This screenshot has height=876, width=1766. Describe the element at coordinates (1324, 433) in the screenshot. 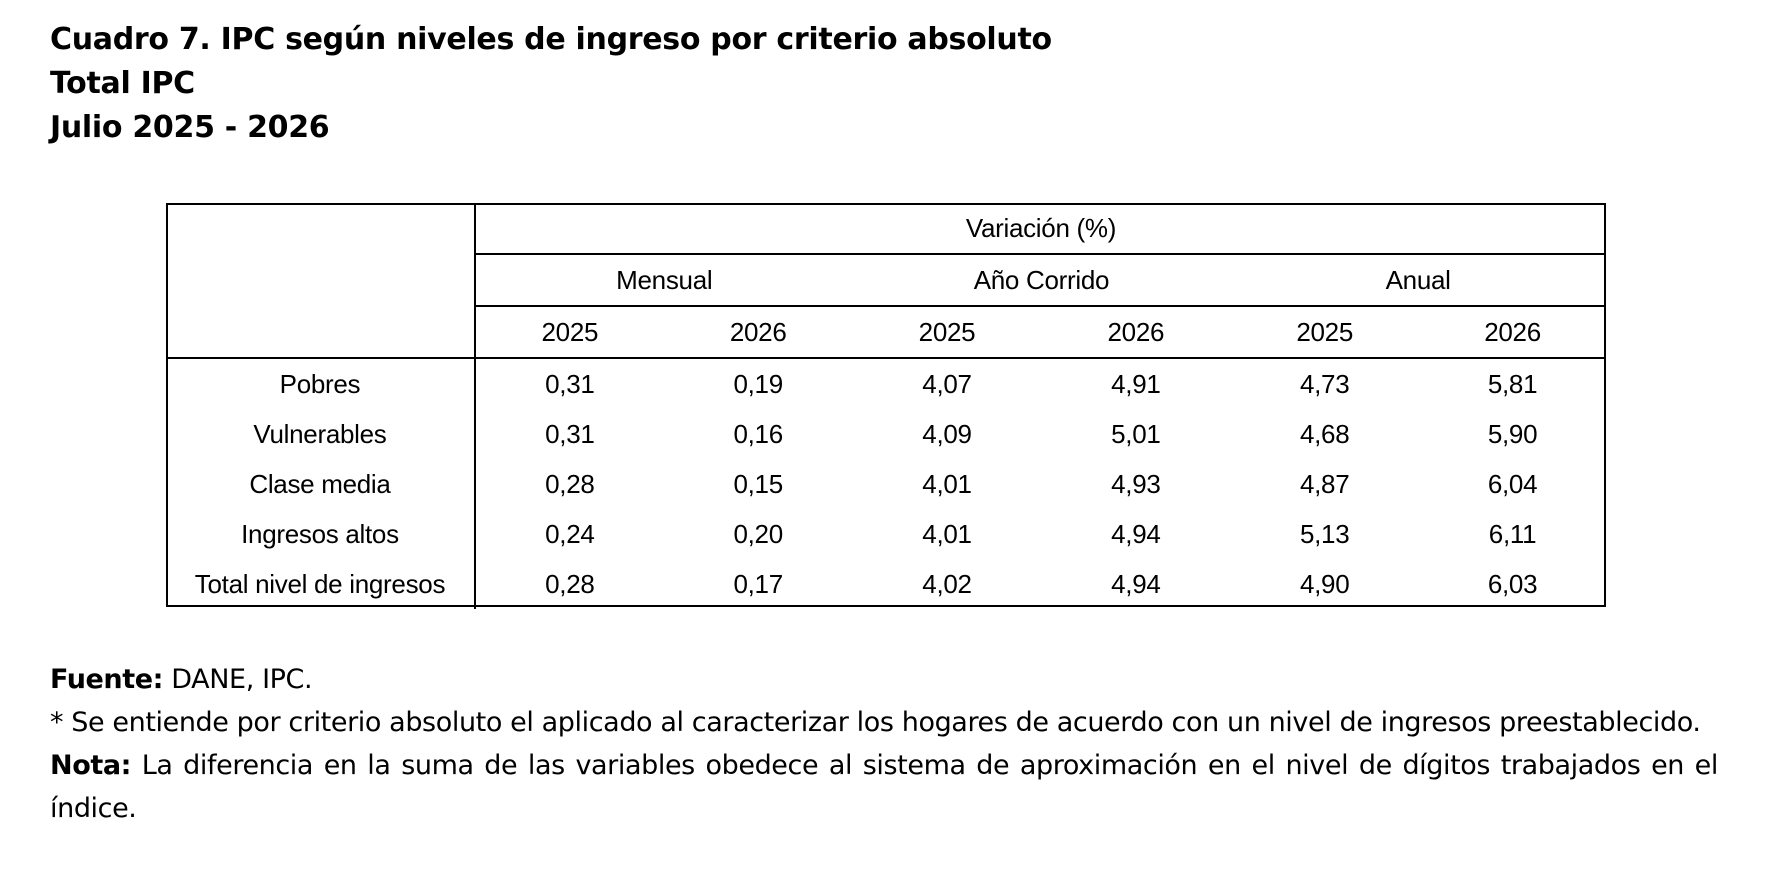

I see `table-cell: 4,68` at that location.